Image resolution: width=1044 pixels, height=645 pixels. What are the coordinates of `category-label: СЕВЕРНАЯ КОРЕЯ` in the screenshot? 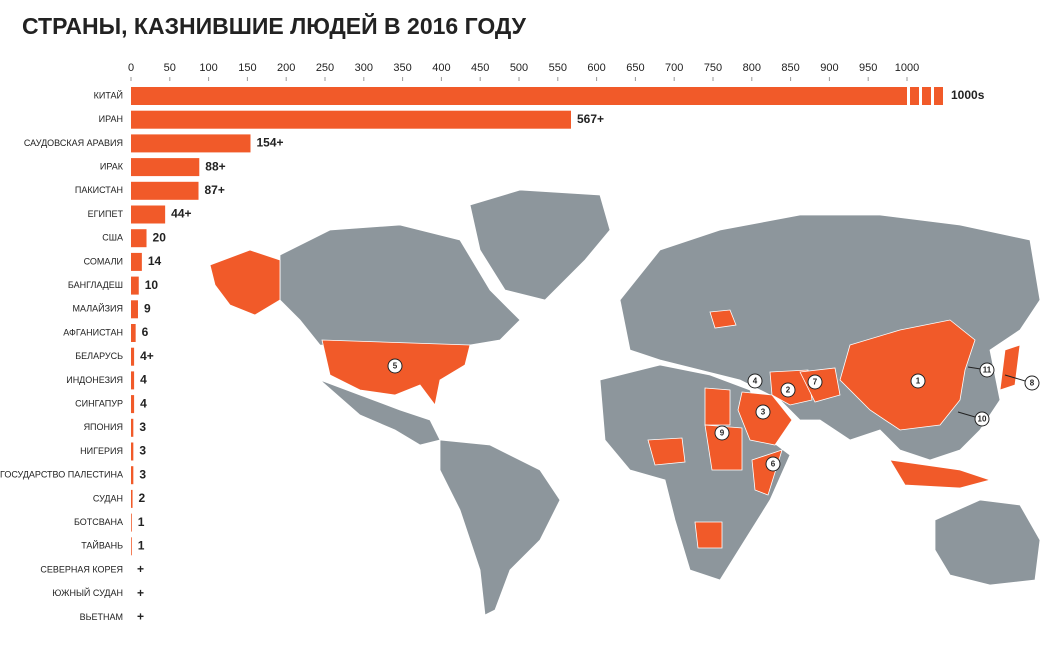 It's located at (81, 569).